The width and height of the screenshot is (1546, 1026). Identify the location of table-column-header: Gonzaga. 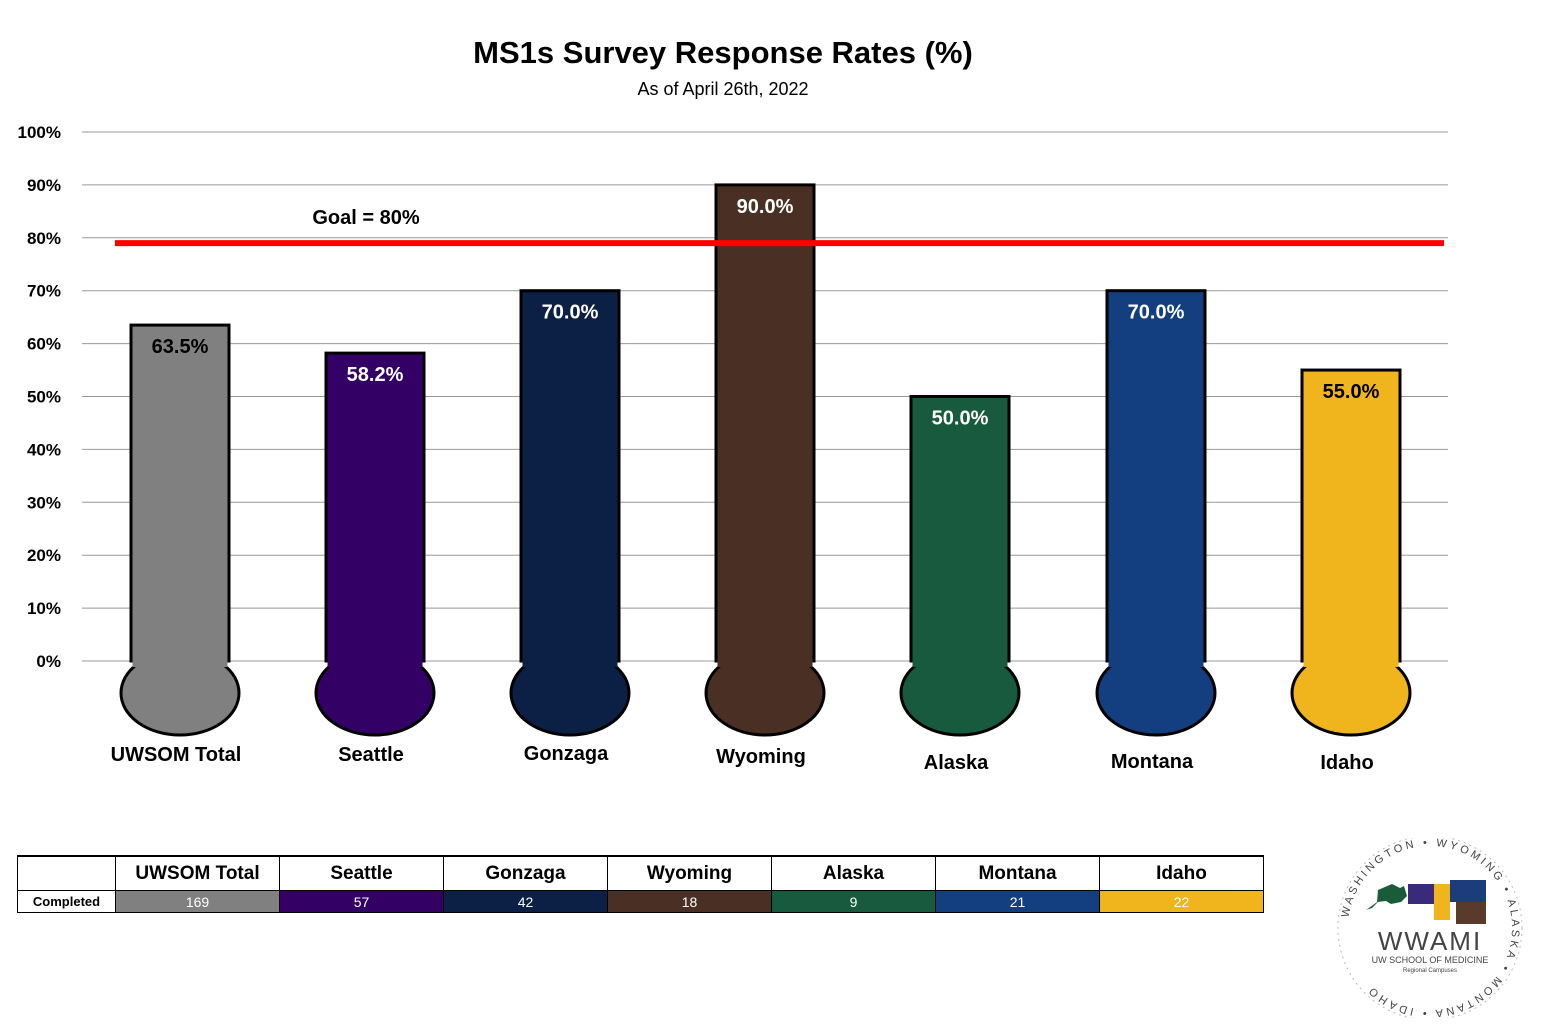
(525, 873).